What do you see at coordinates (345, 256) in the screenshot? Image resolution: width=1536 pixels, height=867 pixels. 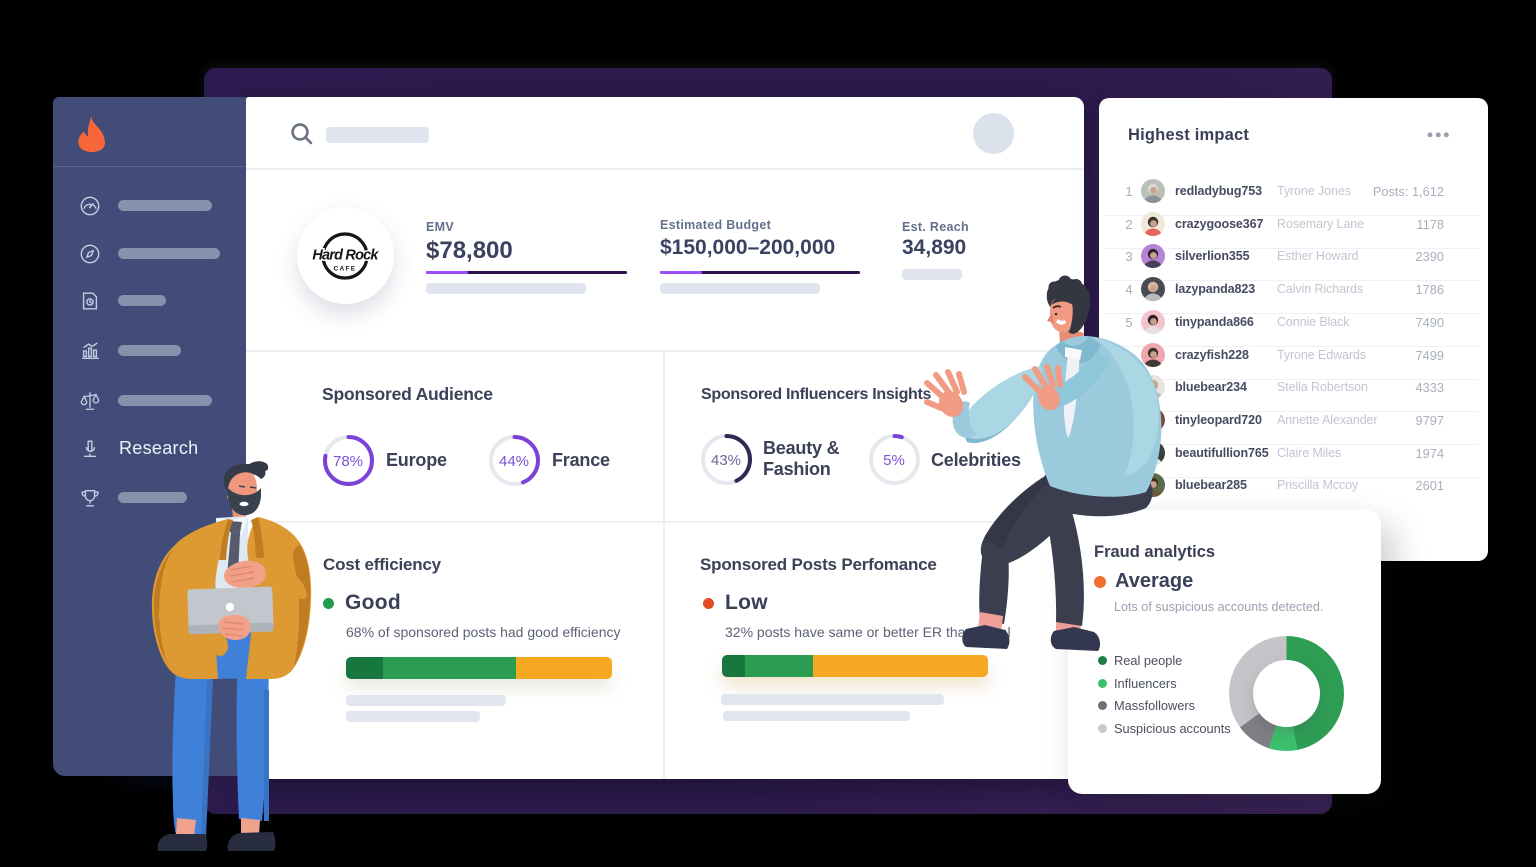 I see `svg-text: Hard Rock` at bounding box center [345, 256].